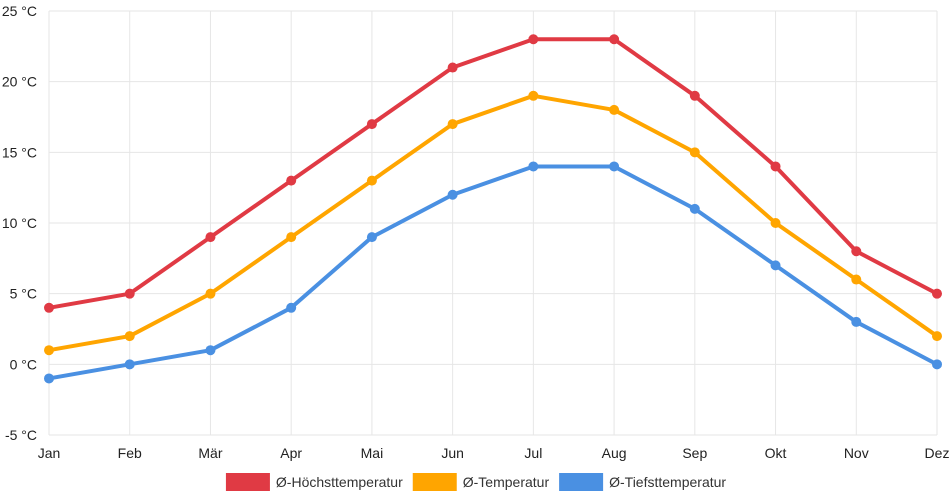 The width and height of the screenshot is (952, 500). I want to click on legend-label-max: Ø-Höchsttemperatur, so click(339, 482).